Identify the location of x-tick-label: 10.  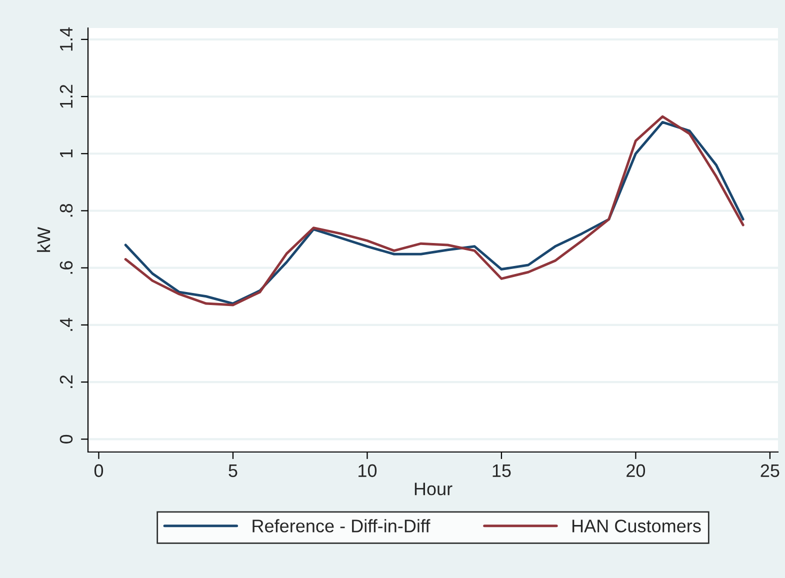
(367, 471).